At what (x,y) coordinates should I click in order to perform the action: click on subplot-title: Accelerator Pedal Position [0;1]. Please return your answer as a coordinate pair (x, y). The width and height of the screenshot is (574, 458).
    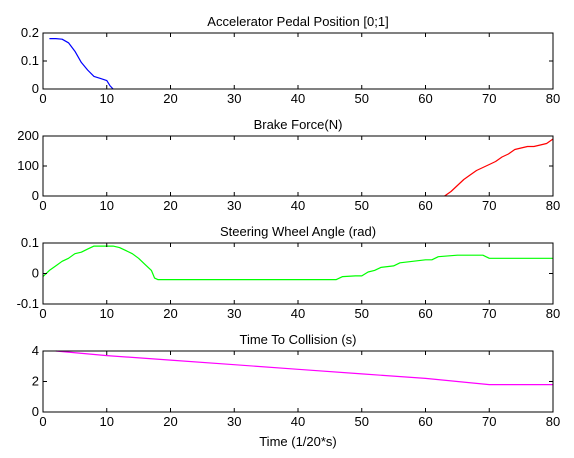
    Looking at the image, I should click on (297, 21).